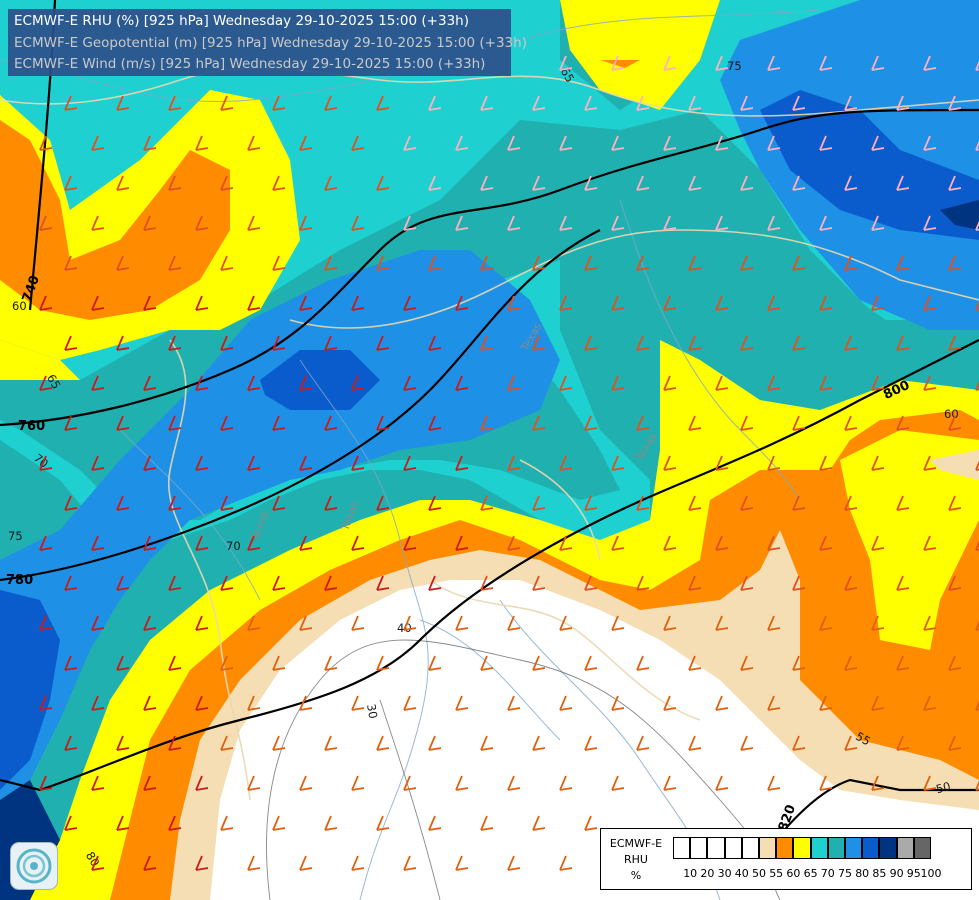 The image size is (979, 900). What do you see at coordinates (636, 859) in the screenshot?
I see `legend-title-var: RHU` at bounding box center [636, 859].